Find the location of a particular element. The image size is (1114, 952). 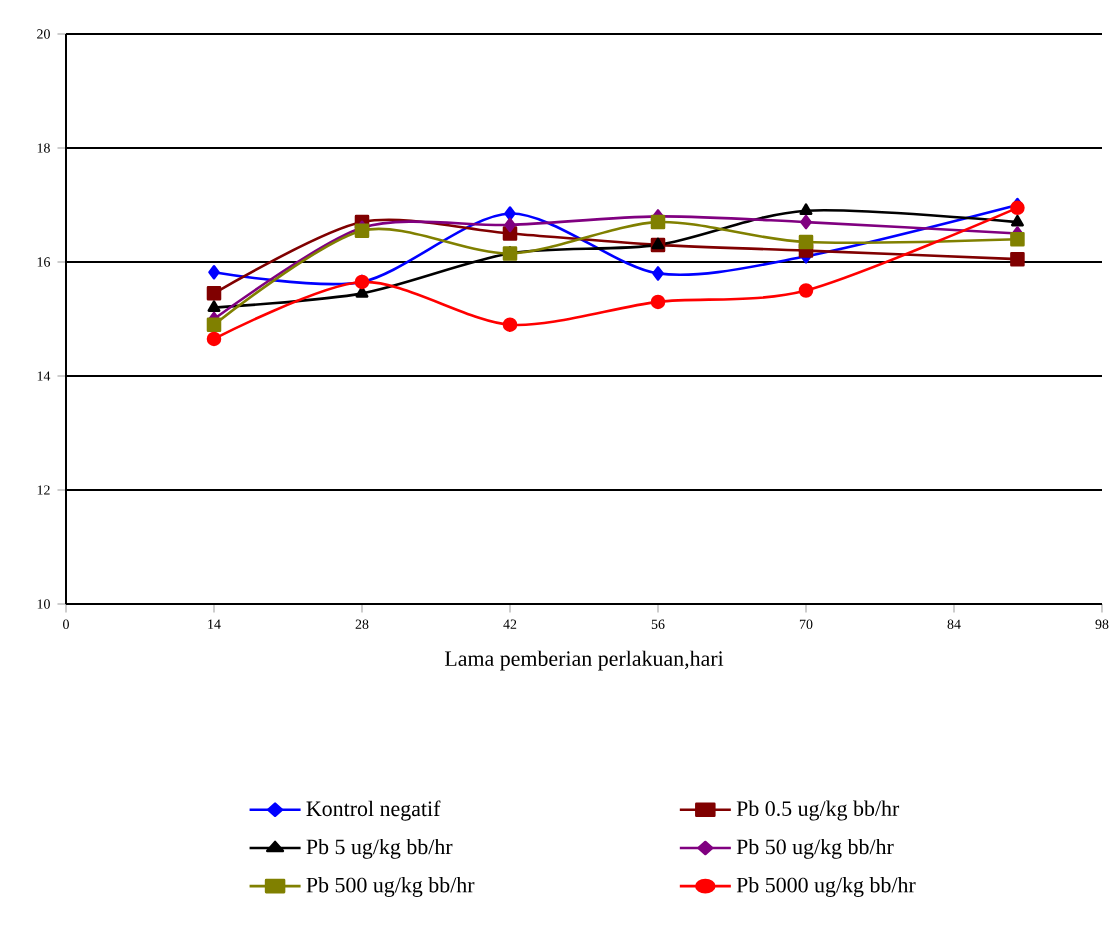

legend-label: Pb 5 ug/kg bb/hr is located at coordinates (379, 848).